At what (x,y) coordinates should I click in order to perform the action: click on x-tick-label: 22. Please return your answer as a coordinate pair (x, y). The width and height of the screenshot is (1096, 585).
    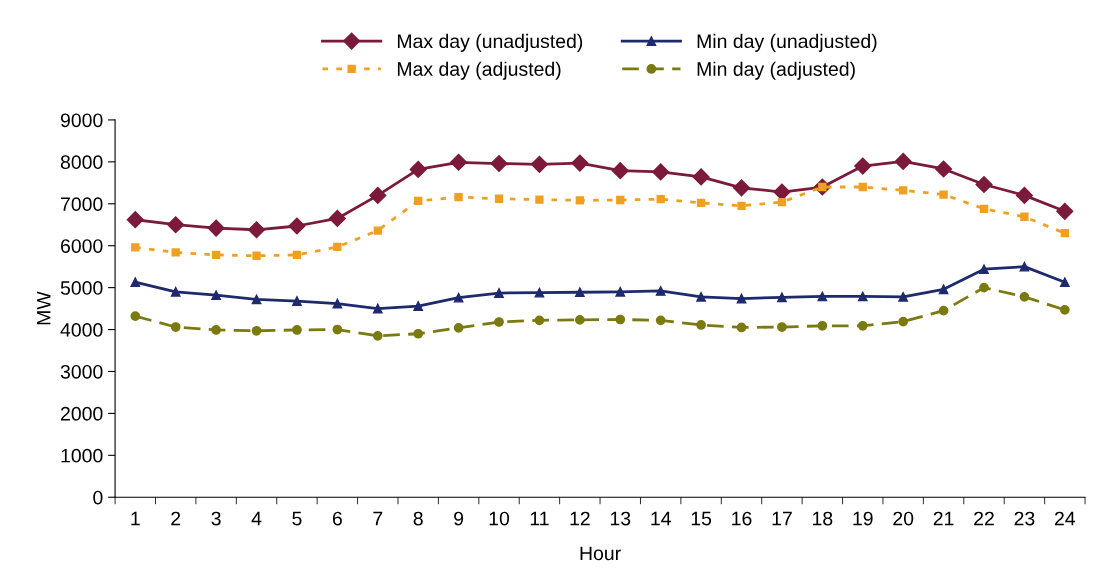
    Looking at the image, I should click on (984, 518).